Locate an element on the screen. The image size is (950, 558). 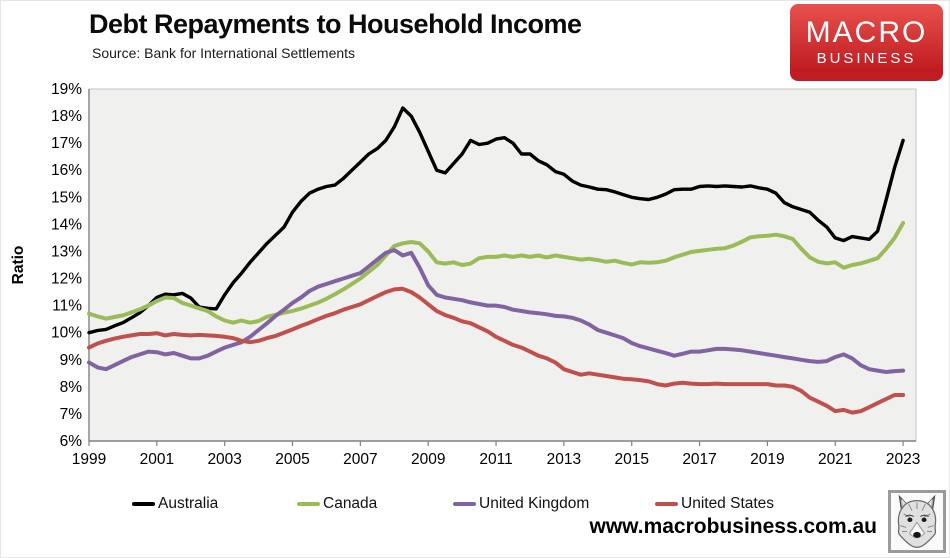
y-tick-label: 9% is located at coordinates (71, 360).